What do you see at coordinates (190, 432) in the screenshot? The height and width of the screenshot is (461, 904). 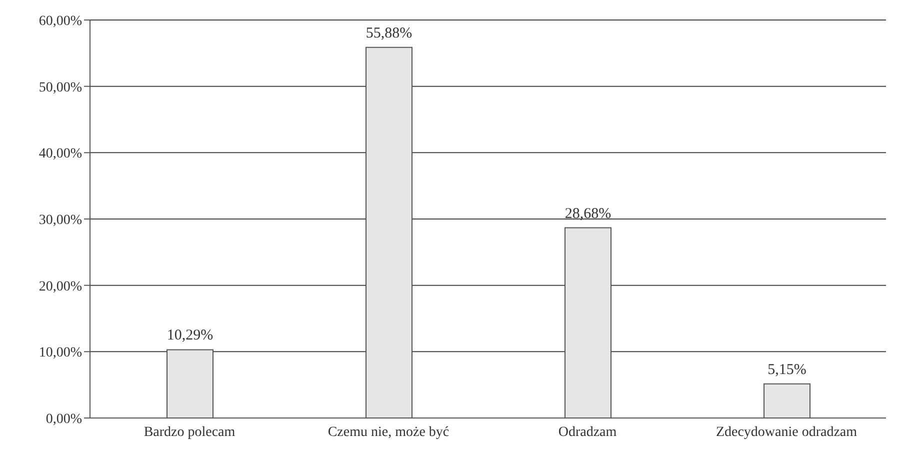 I see `x-tick-label: Bardzo polecam` at bounding box center [190, 432].